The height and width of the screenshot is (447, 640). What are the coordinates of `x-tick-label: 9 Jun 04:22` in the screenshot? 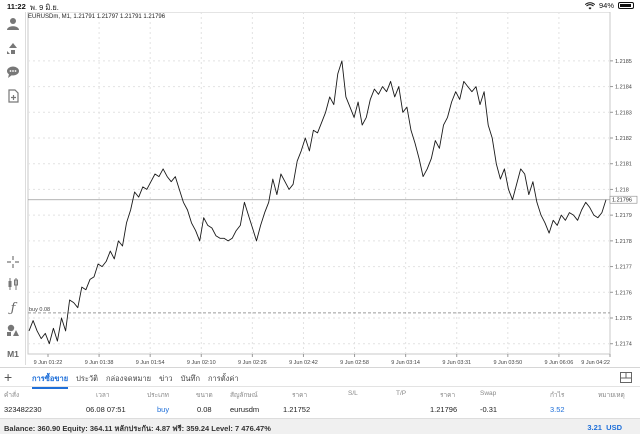 It's located at (595, 363).